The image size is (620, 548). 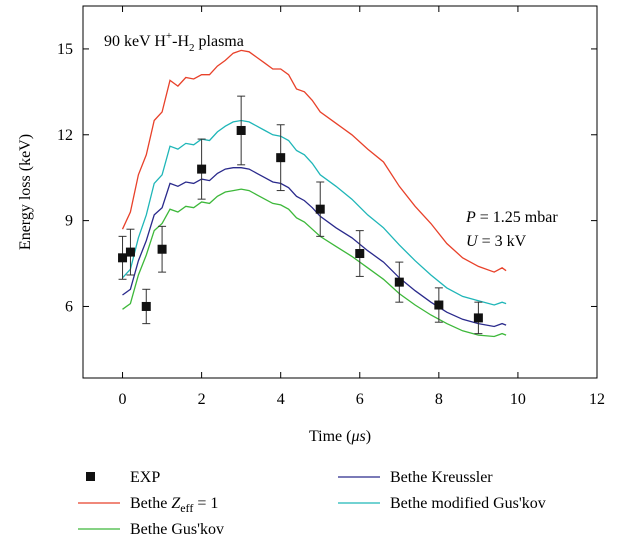 What do you see at coordinates (174, 505) in the screenshot?
I see `legend-label-bethe-zeff: Bethe Zeff = 1` at bounding box center [174, 505].